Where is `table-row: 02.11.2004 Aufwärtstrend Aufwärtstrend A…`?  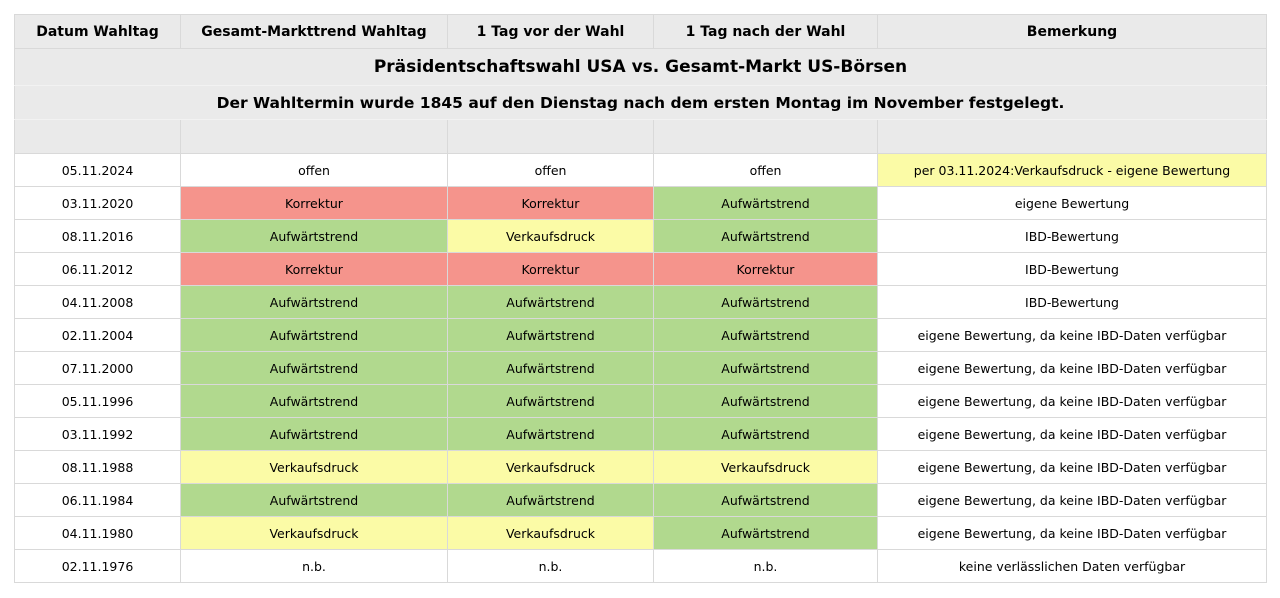 table-row: 02.11.2004 Aufwärtstrend Aufwärtstrend A… is located at coordinates (640, 335).